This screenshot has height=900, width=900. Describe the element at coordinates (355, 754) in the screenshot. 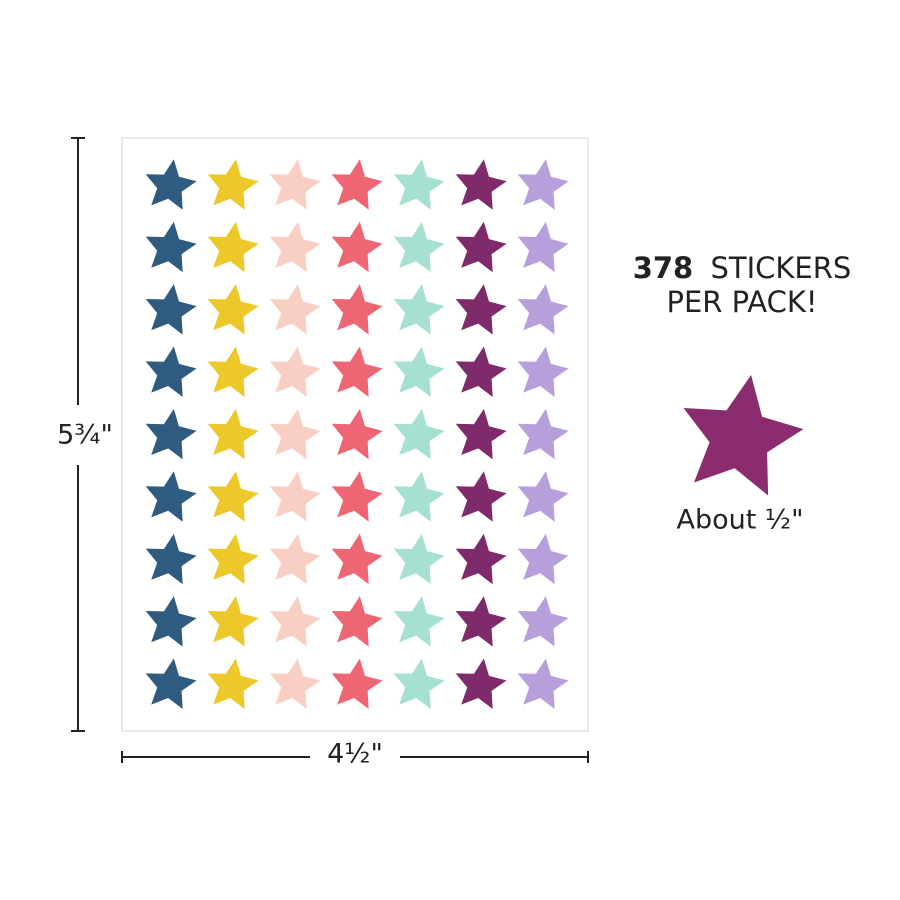

I see `width-label: 4½"` at that location.